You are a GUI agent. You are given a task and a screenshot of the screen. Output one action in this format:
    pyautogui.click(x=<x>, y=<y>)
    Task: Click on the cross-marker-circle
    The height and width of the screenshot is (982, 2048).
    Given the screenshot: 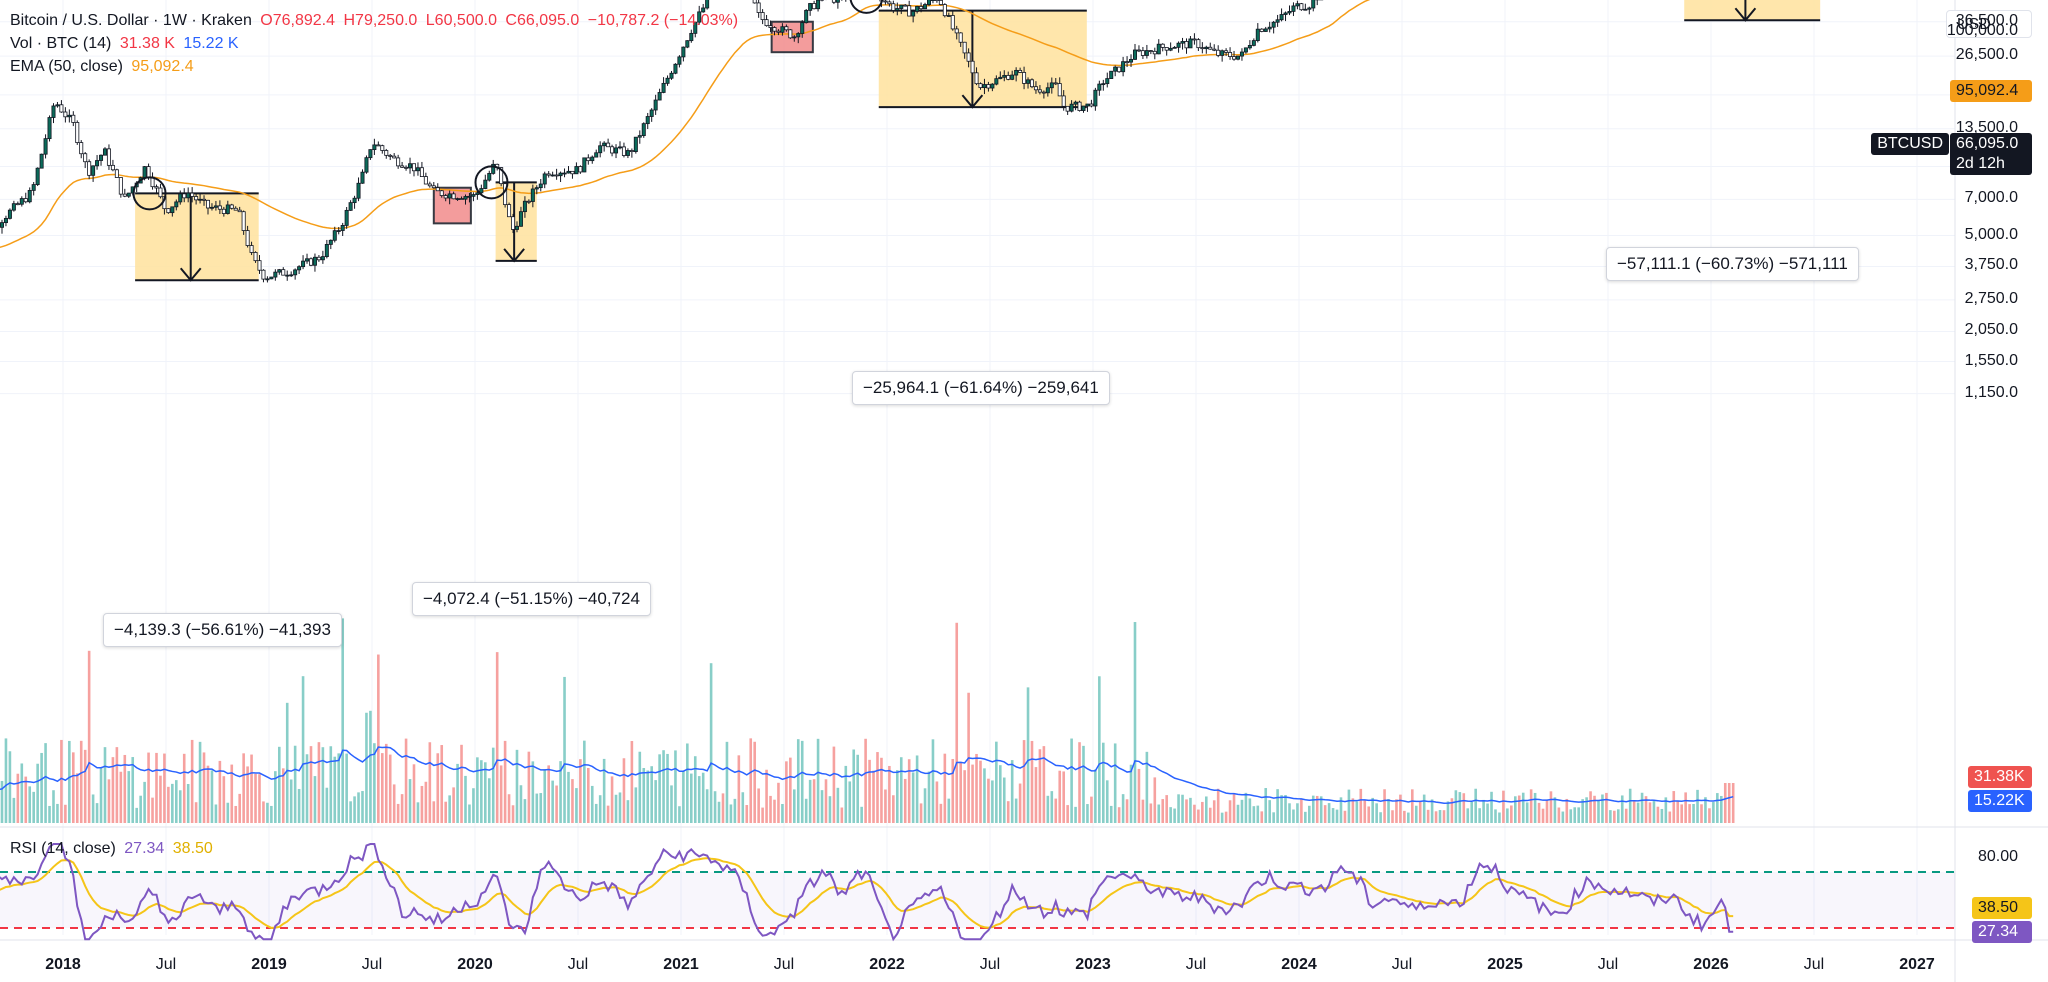 What is the action you would take?
    pyautogui.click(x=491, y=182)
    